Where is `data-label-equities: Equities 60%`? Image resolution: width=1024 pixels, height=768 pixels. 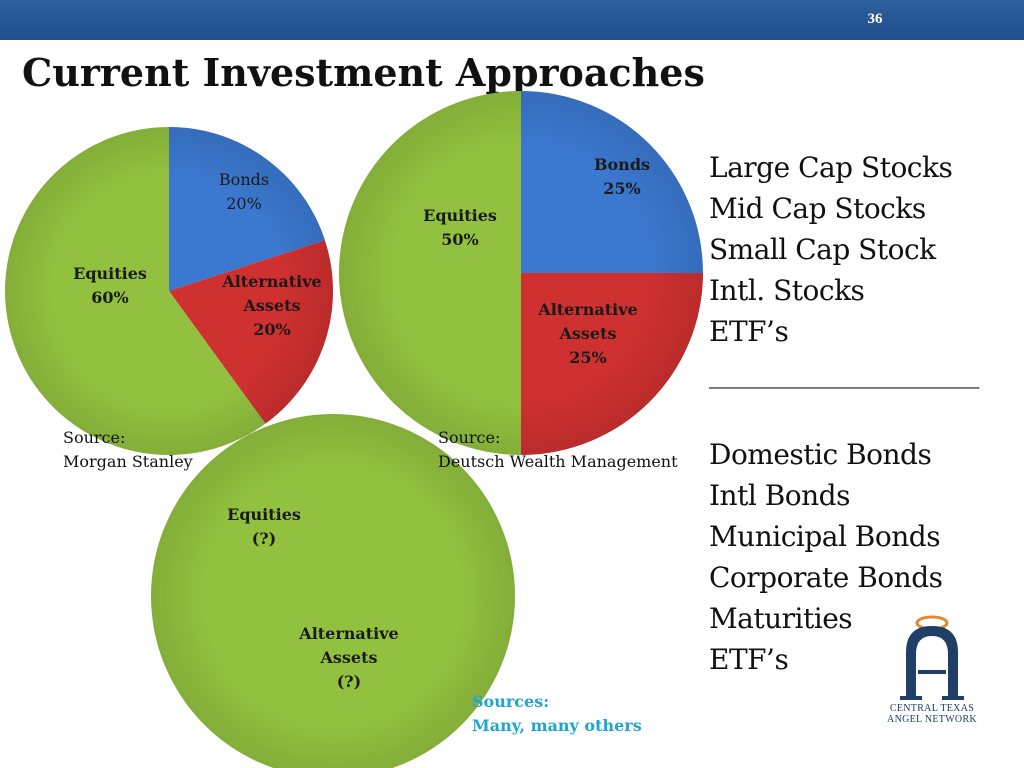 data-label-equities: Equities 60% is located at coordinates (110, 285).